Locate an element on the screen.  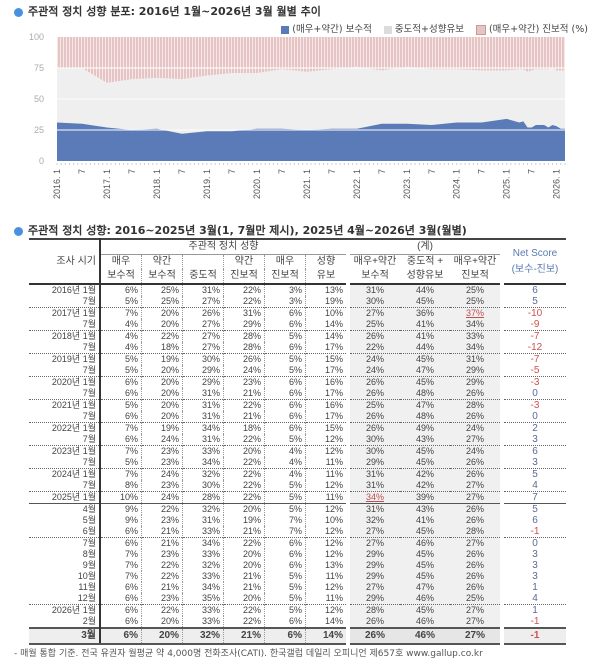
cell-sum: 24% is located at coordinates (374, 370).